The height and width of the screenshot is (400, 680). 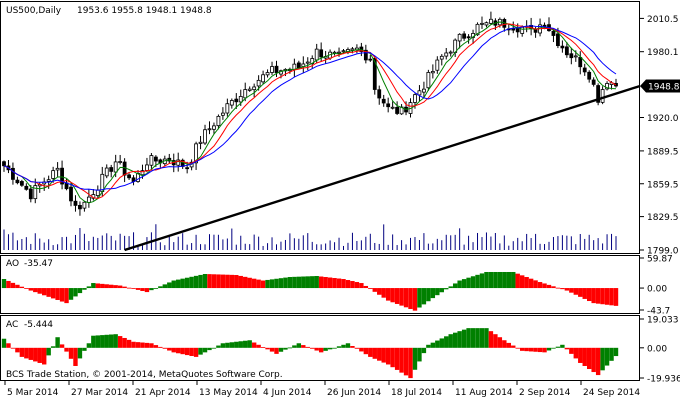 What do you see at coordinates (663, 252) in the screenshot?
I see `y-tick-label: 1799.0` at bounding box center [663, 252].